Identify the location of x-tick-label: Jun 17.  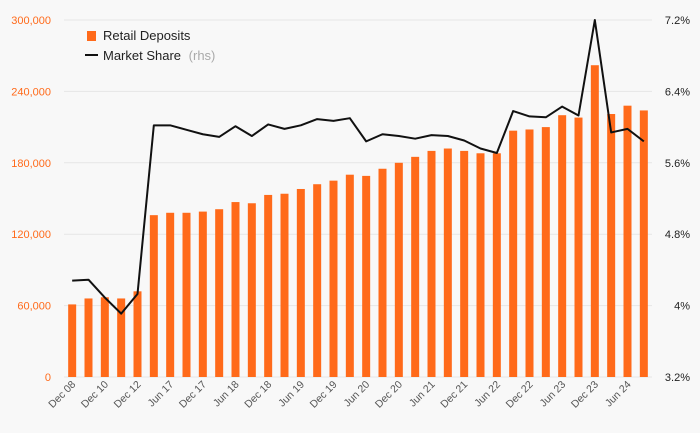
(161, 394).